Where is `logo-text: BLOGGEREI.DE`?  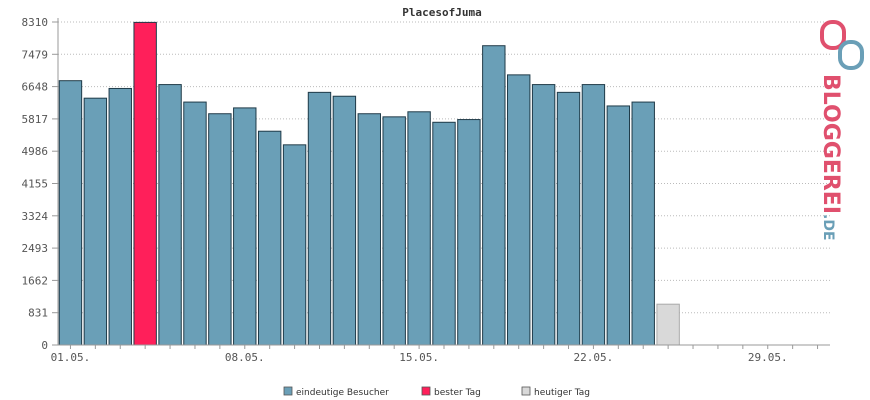 logo-text: BLOGGEREI.DE is located at coordinates (830, 157).